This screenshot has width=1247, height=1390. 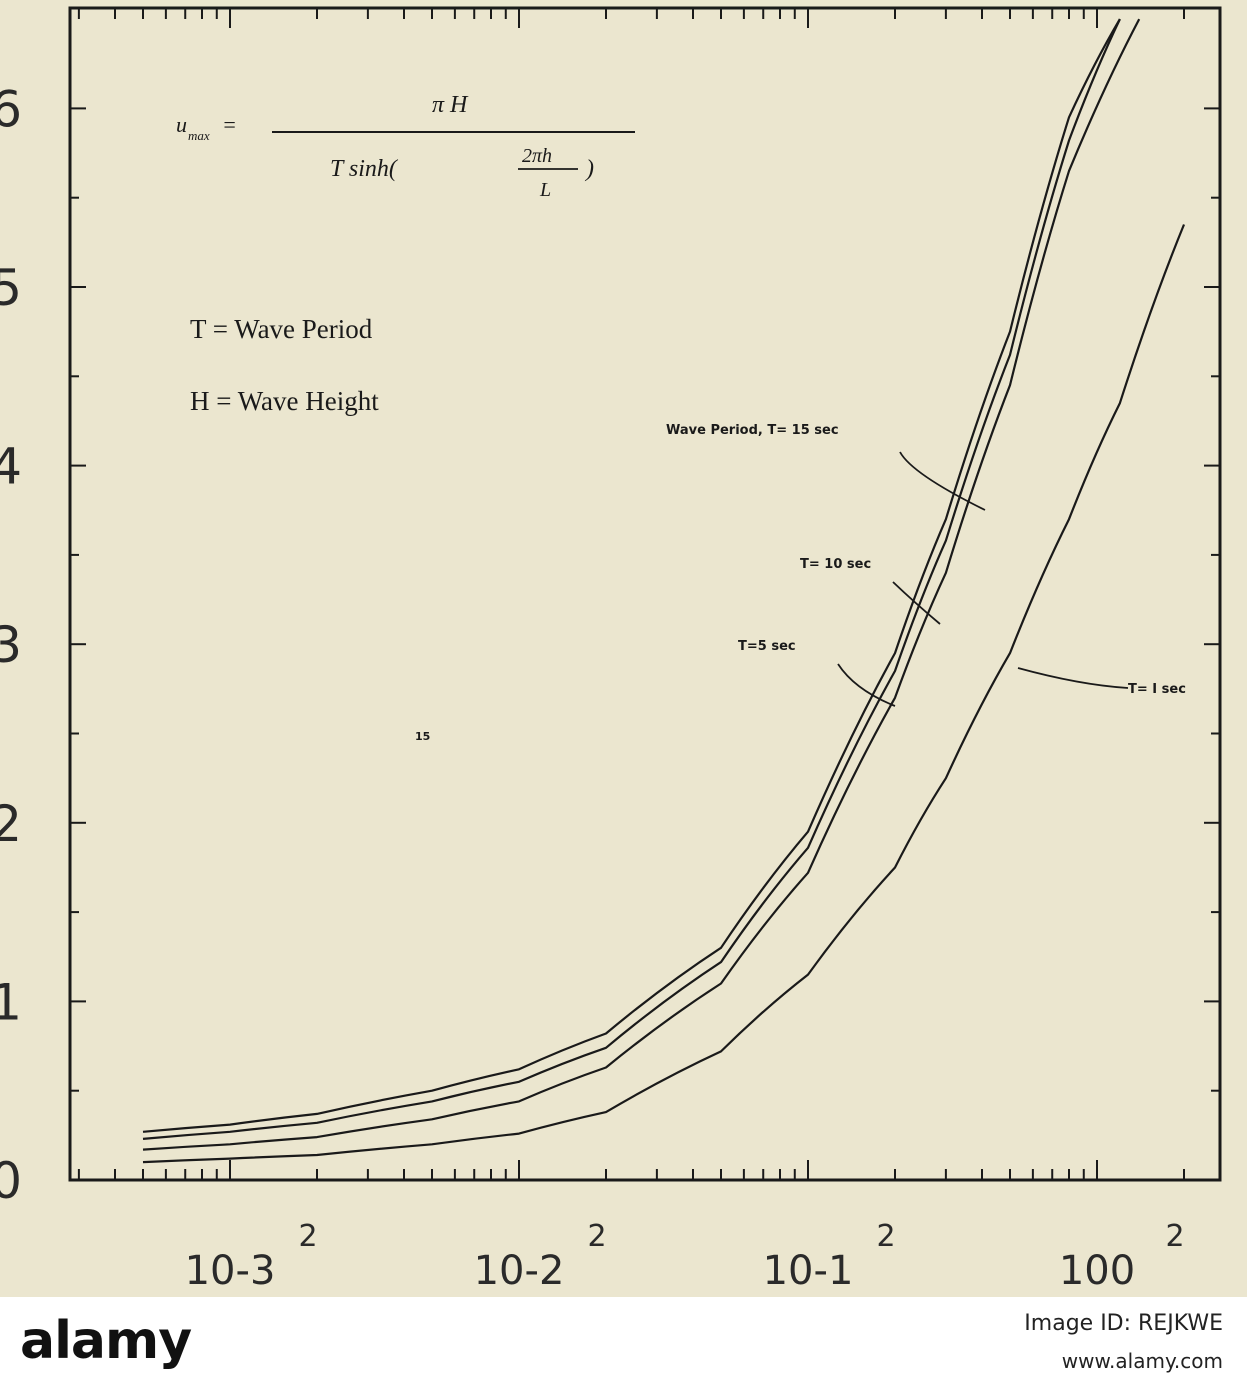 I want to click on equation-inner-numerator: 2πh, so click(x=537, y=156).